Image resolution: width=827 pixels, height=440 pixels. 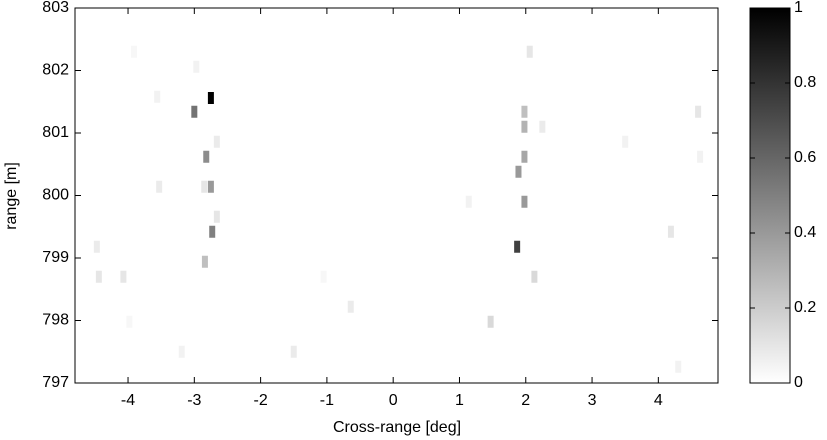 What do you see at coordinates (55, 70) in the screenshot?
I see `y-tick-label: 802` at bounding box center [55, 70].